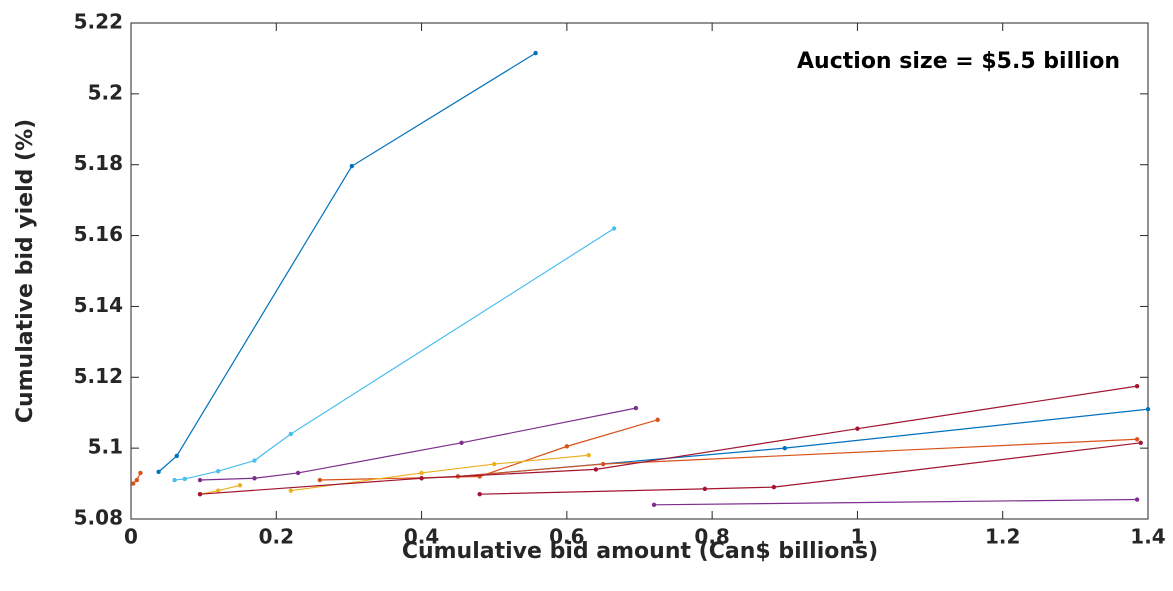 The image size is (1173, 591). What do you see at coordinates (958, 61) in the screenshot?
I see `annotation: Auction size = $5.5 billion` at bounding box center [958, 61].